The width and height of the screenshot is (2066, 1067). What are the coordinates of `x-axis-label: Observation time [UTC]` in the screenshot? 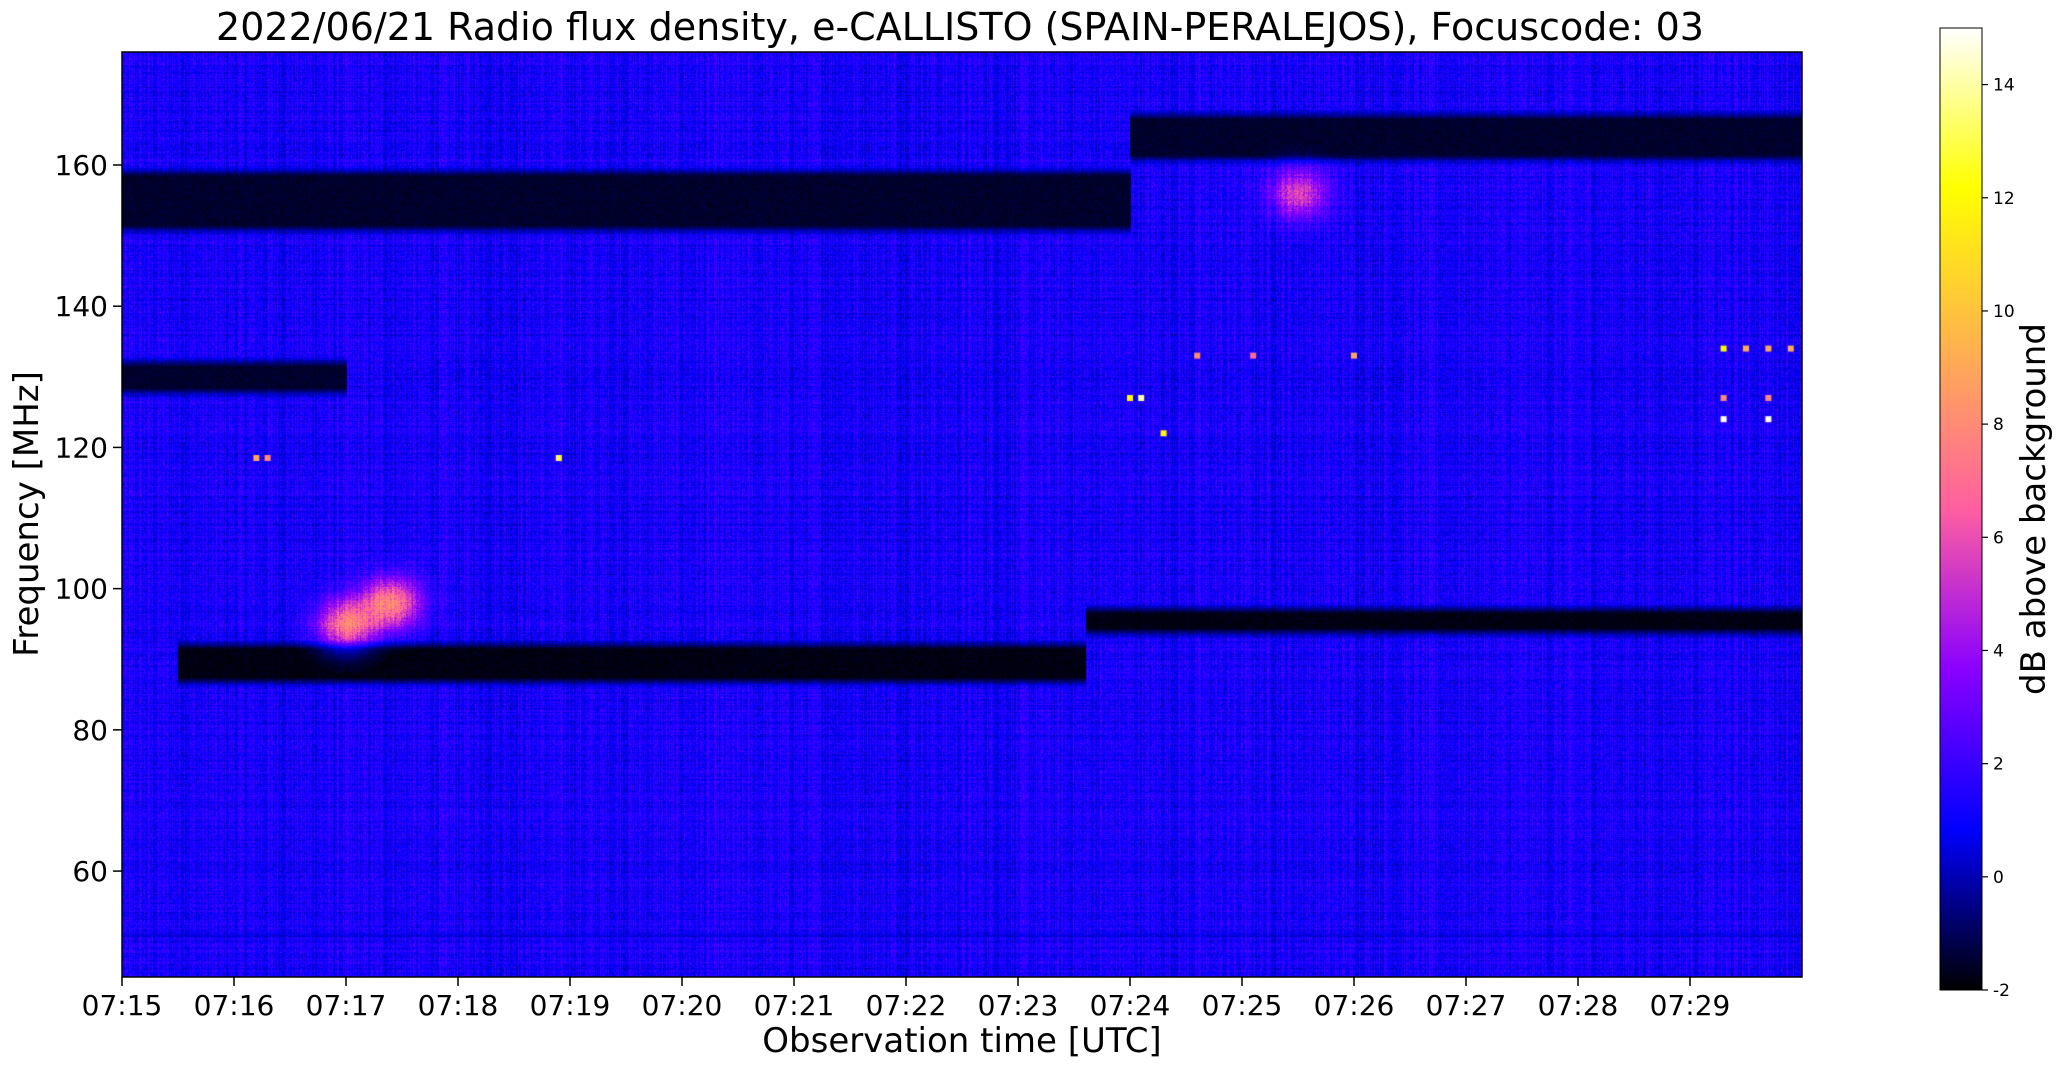 It's located at (961, 1041).